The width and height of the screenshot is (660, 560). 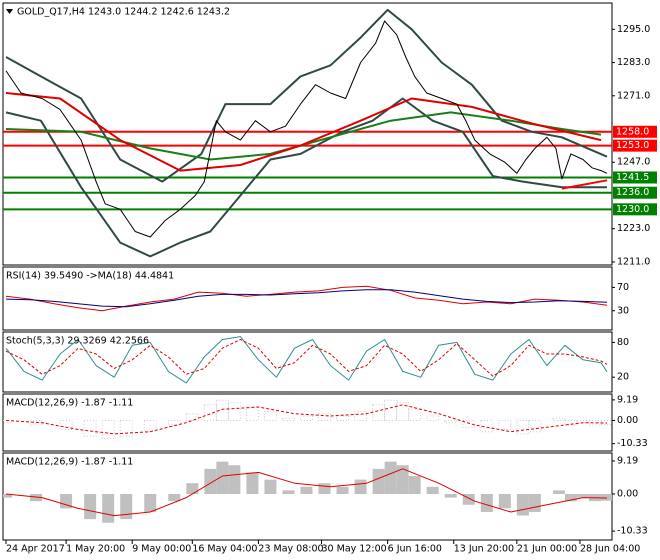 What do you see at coordinates (632, 443) in the screenshot?
I see `y-tick-label: -10.33` at bounding box center [632, 443].